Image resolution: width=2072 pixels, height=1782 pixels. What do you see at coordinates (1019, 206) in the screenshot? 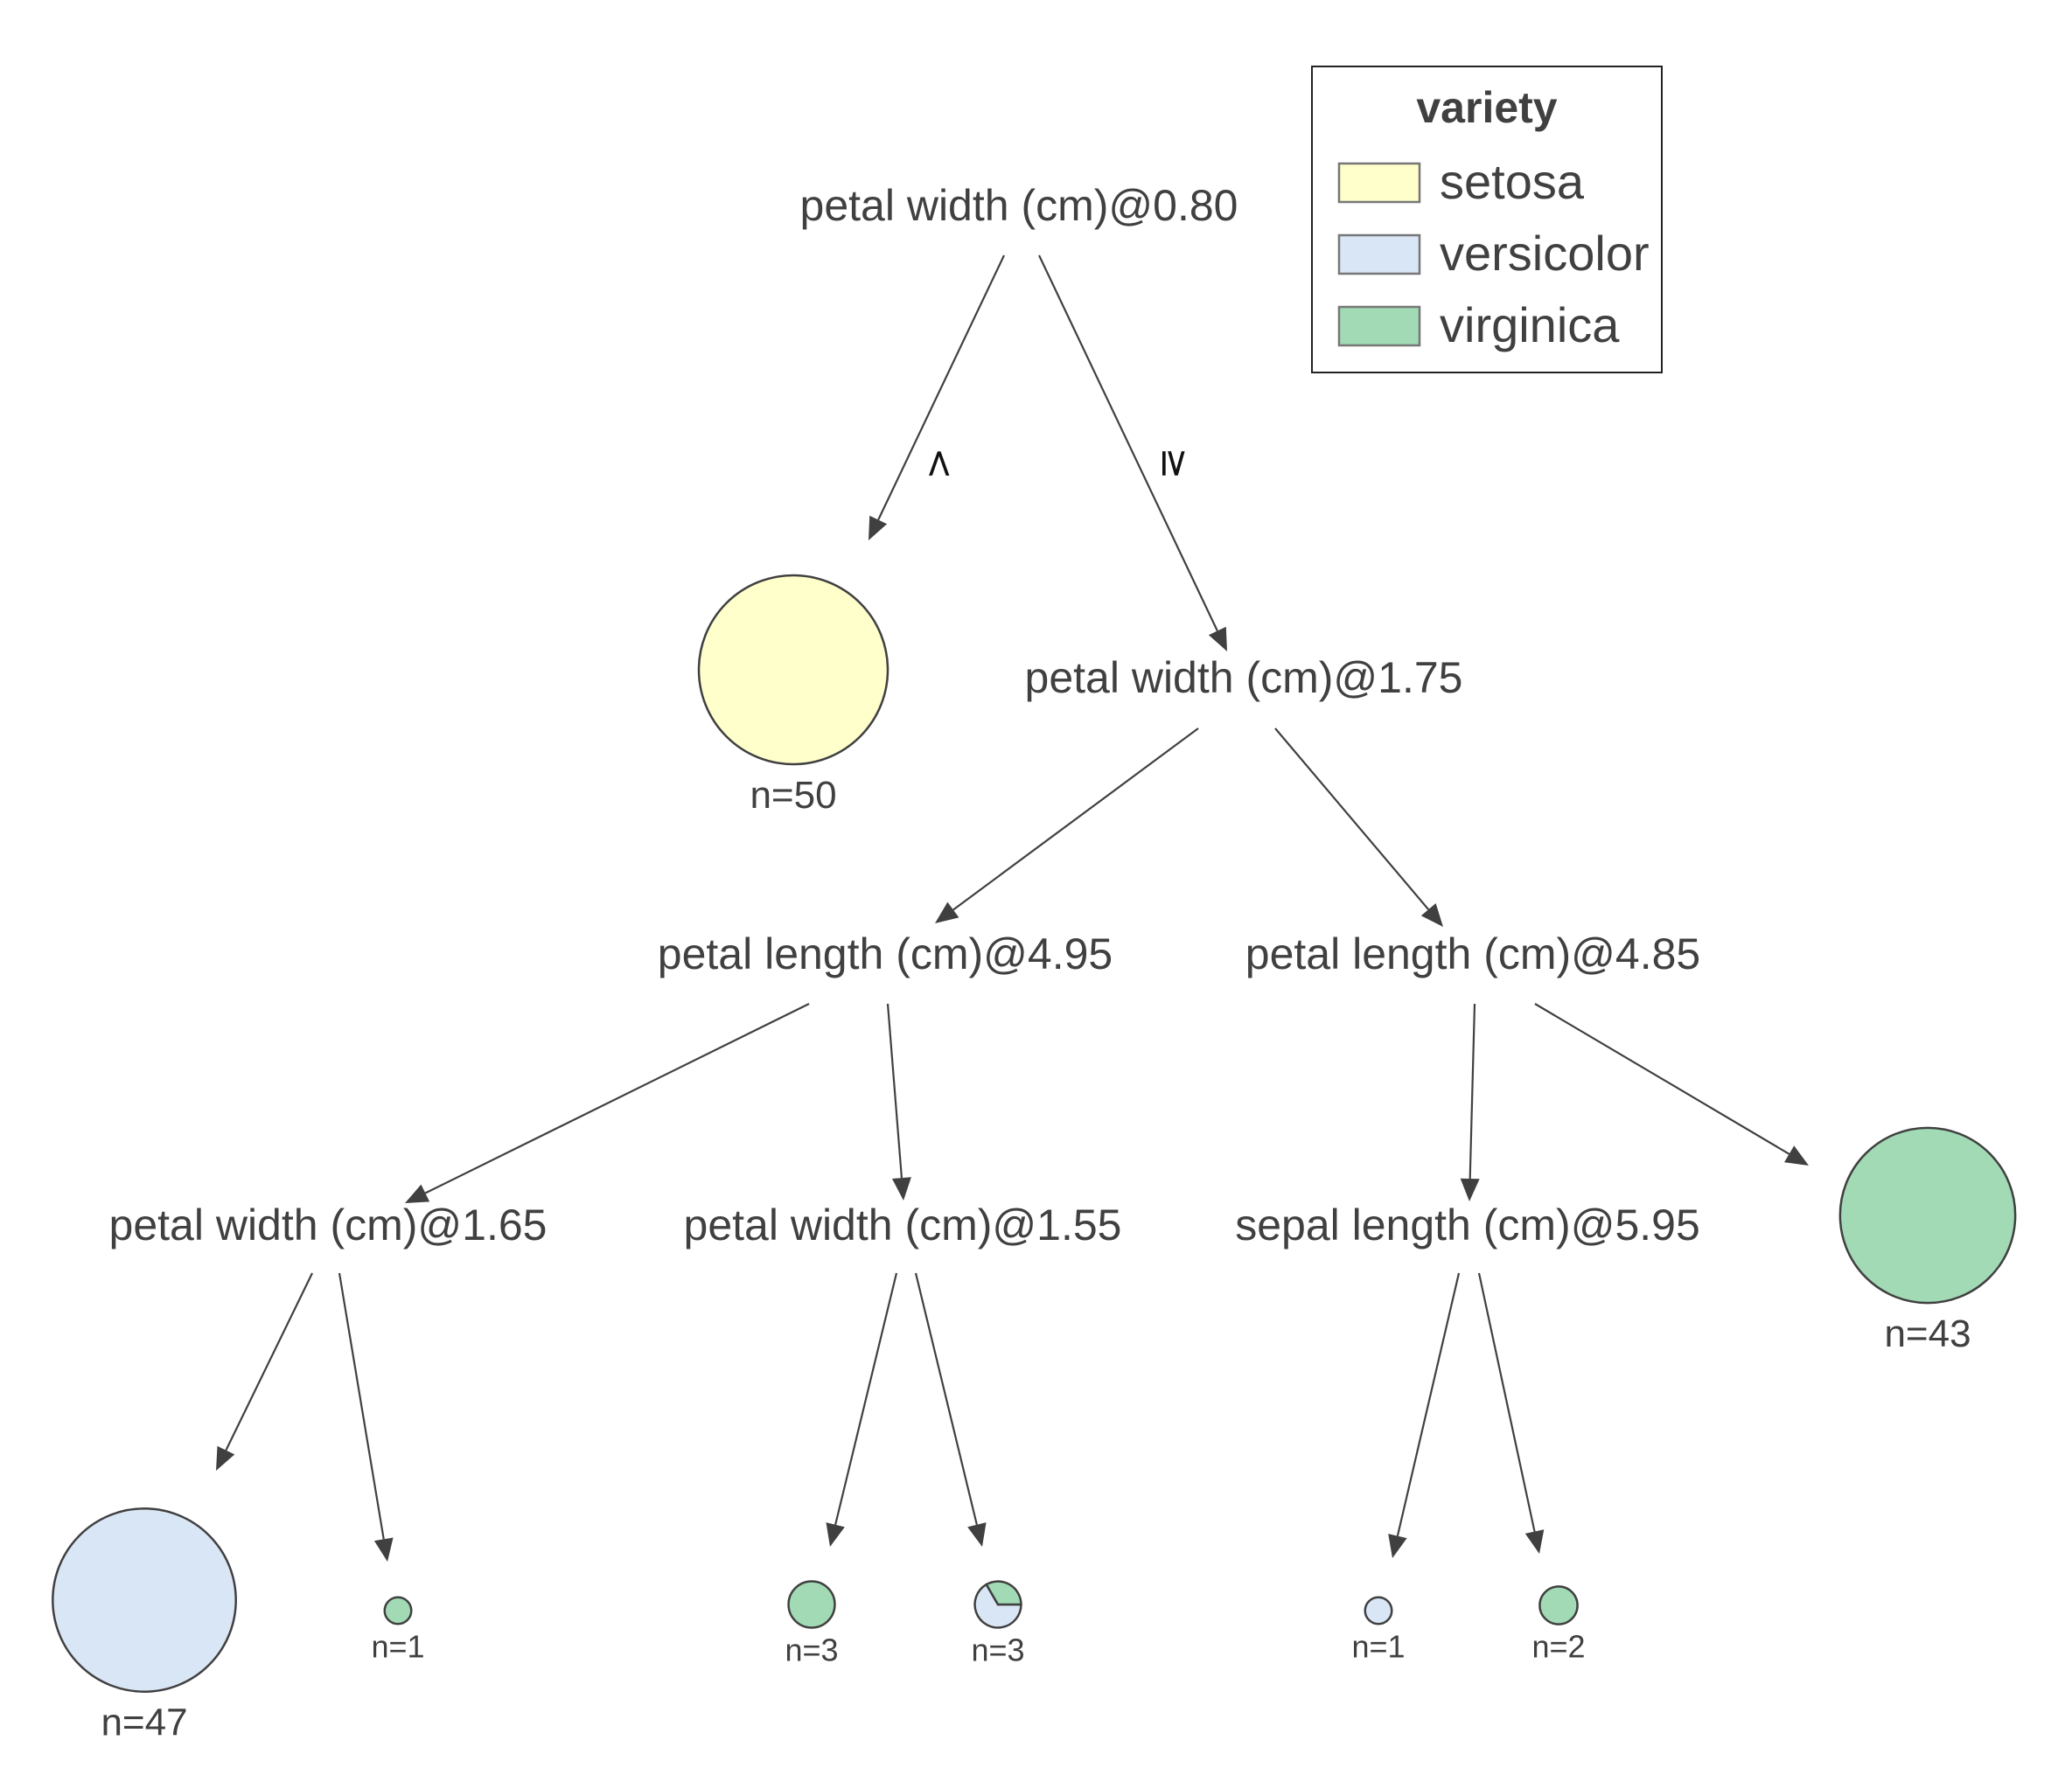
I see `split-node-n0: petal width (cm)@0.80` at bounding box center [1019, 206].